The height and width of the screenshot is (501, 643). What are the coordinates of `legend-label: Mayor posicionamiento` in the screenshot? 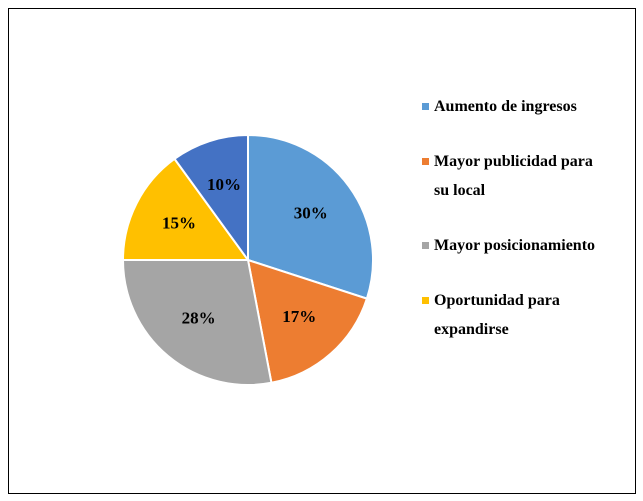 It's located at (515, 245).